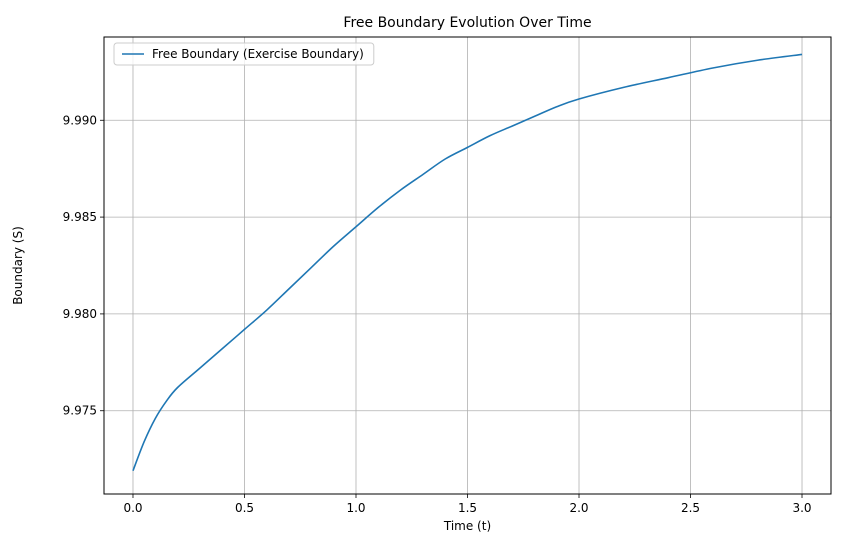 The width and height of the screenshot is (864, 547). What do you see at coordinates (355, 508) in the screenshot?
I see `x-tick-label: 1.0` at bounding box center [355, 508].